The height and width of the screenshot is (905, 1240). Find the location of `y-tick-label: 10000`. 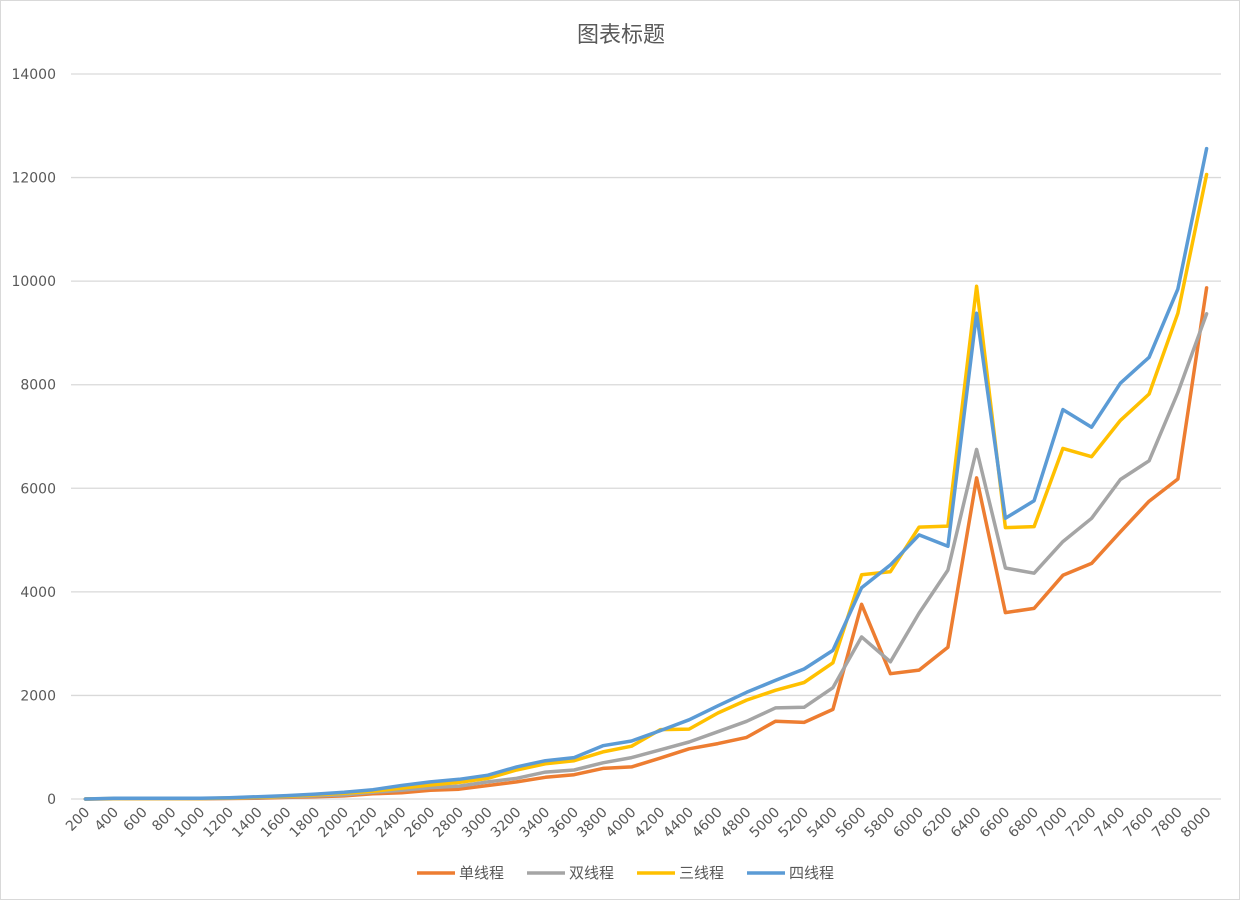

y-tick-label: 10000 is located at coordinates (33, 282).